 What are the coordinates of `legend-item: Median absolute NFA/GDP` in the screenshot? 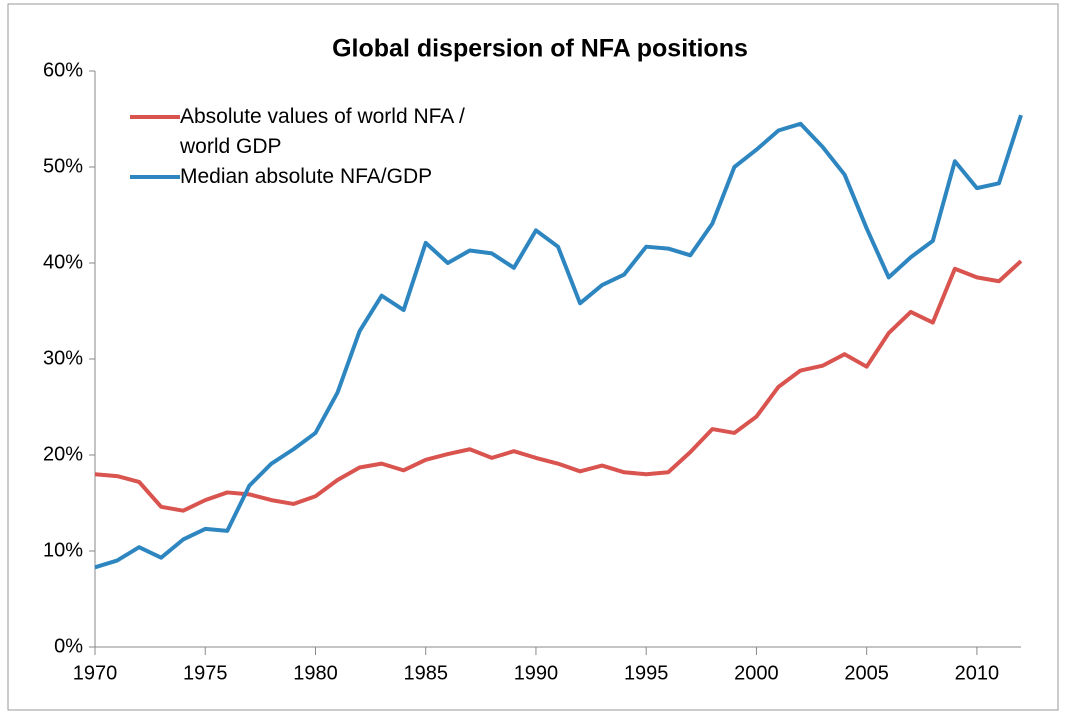 It's located at (320, 177).